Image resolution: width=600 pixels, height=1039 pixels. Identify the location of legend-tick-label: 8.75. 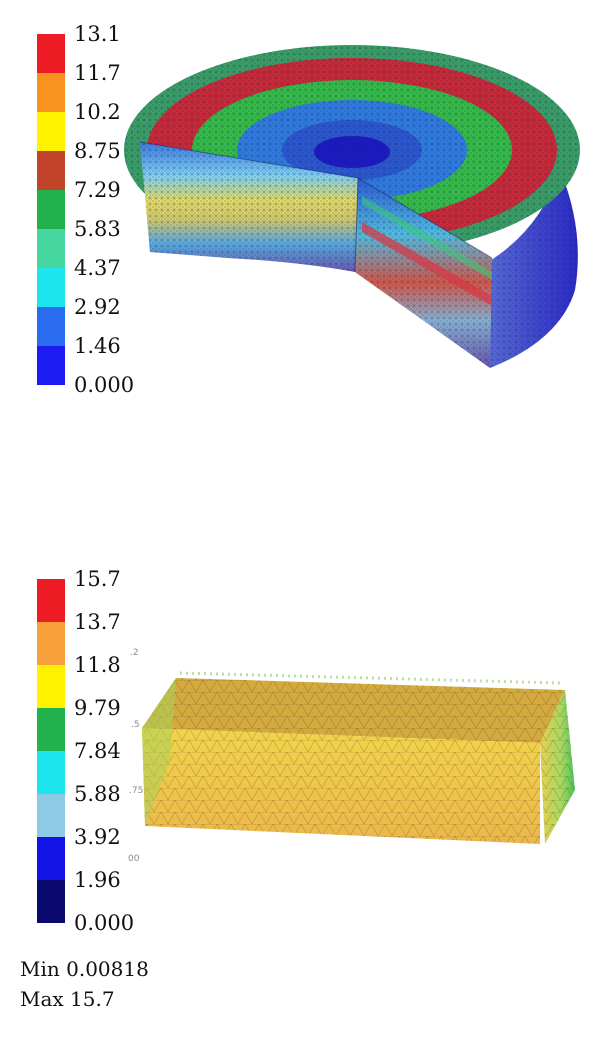
(97, 151).